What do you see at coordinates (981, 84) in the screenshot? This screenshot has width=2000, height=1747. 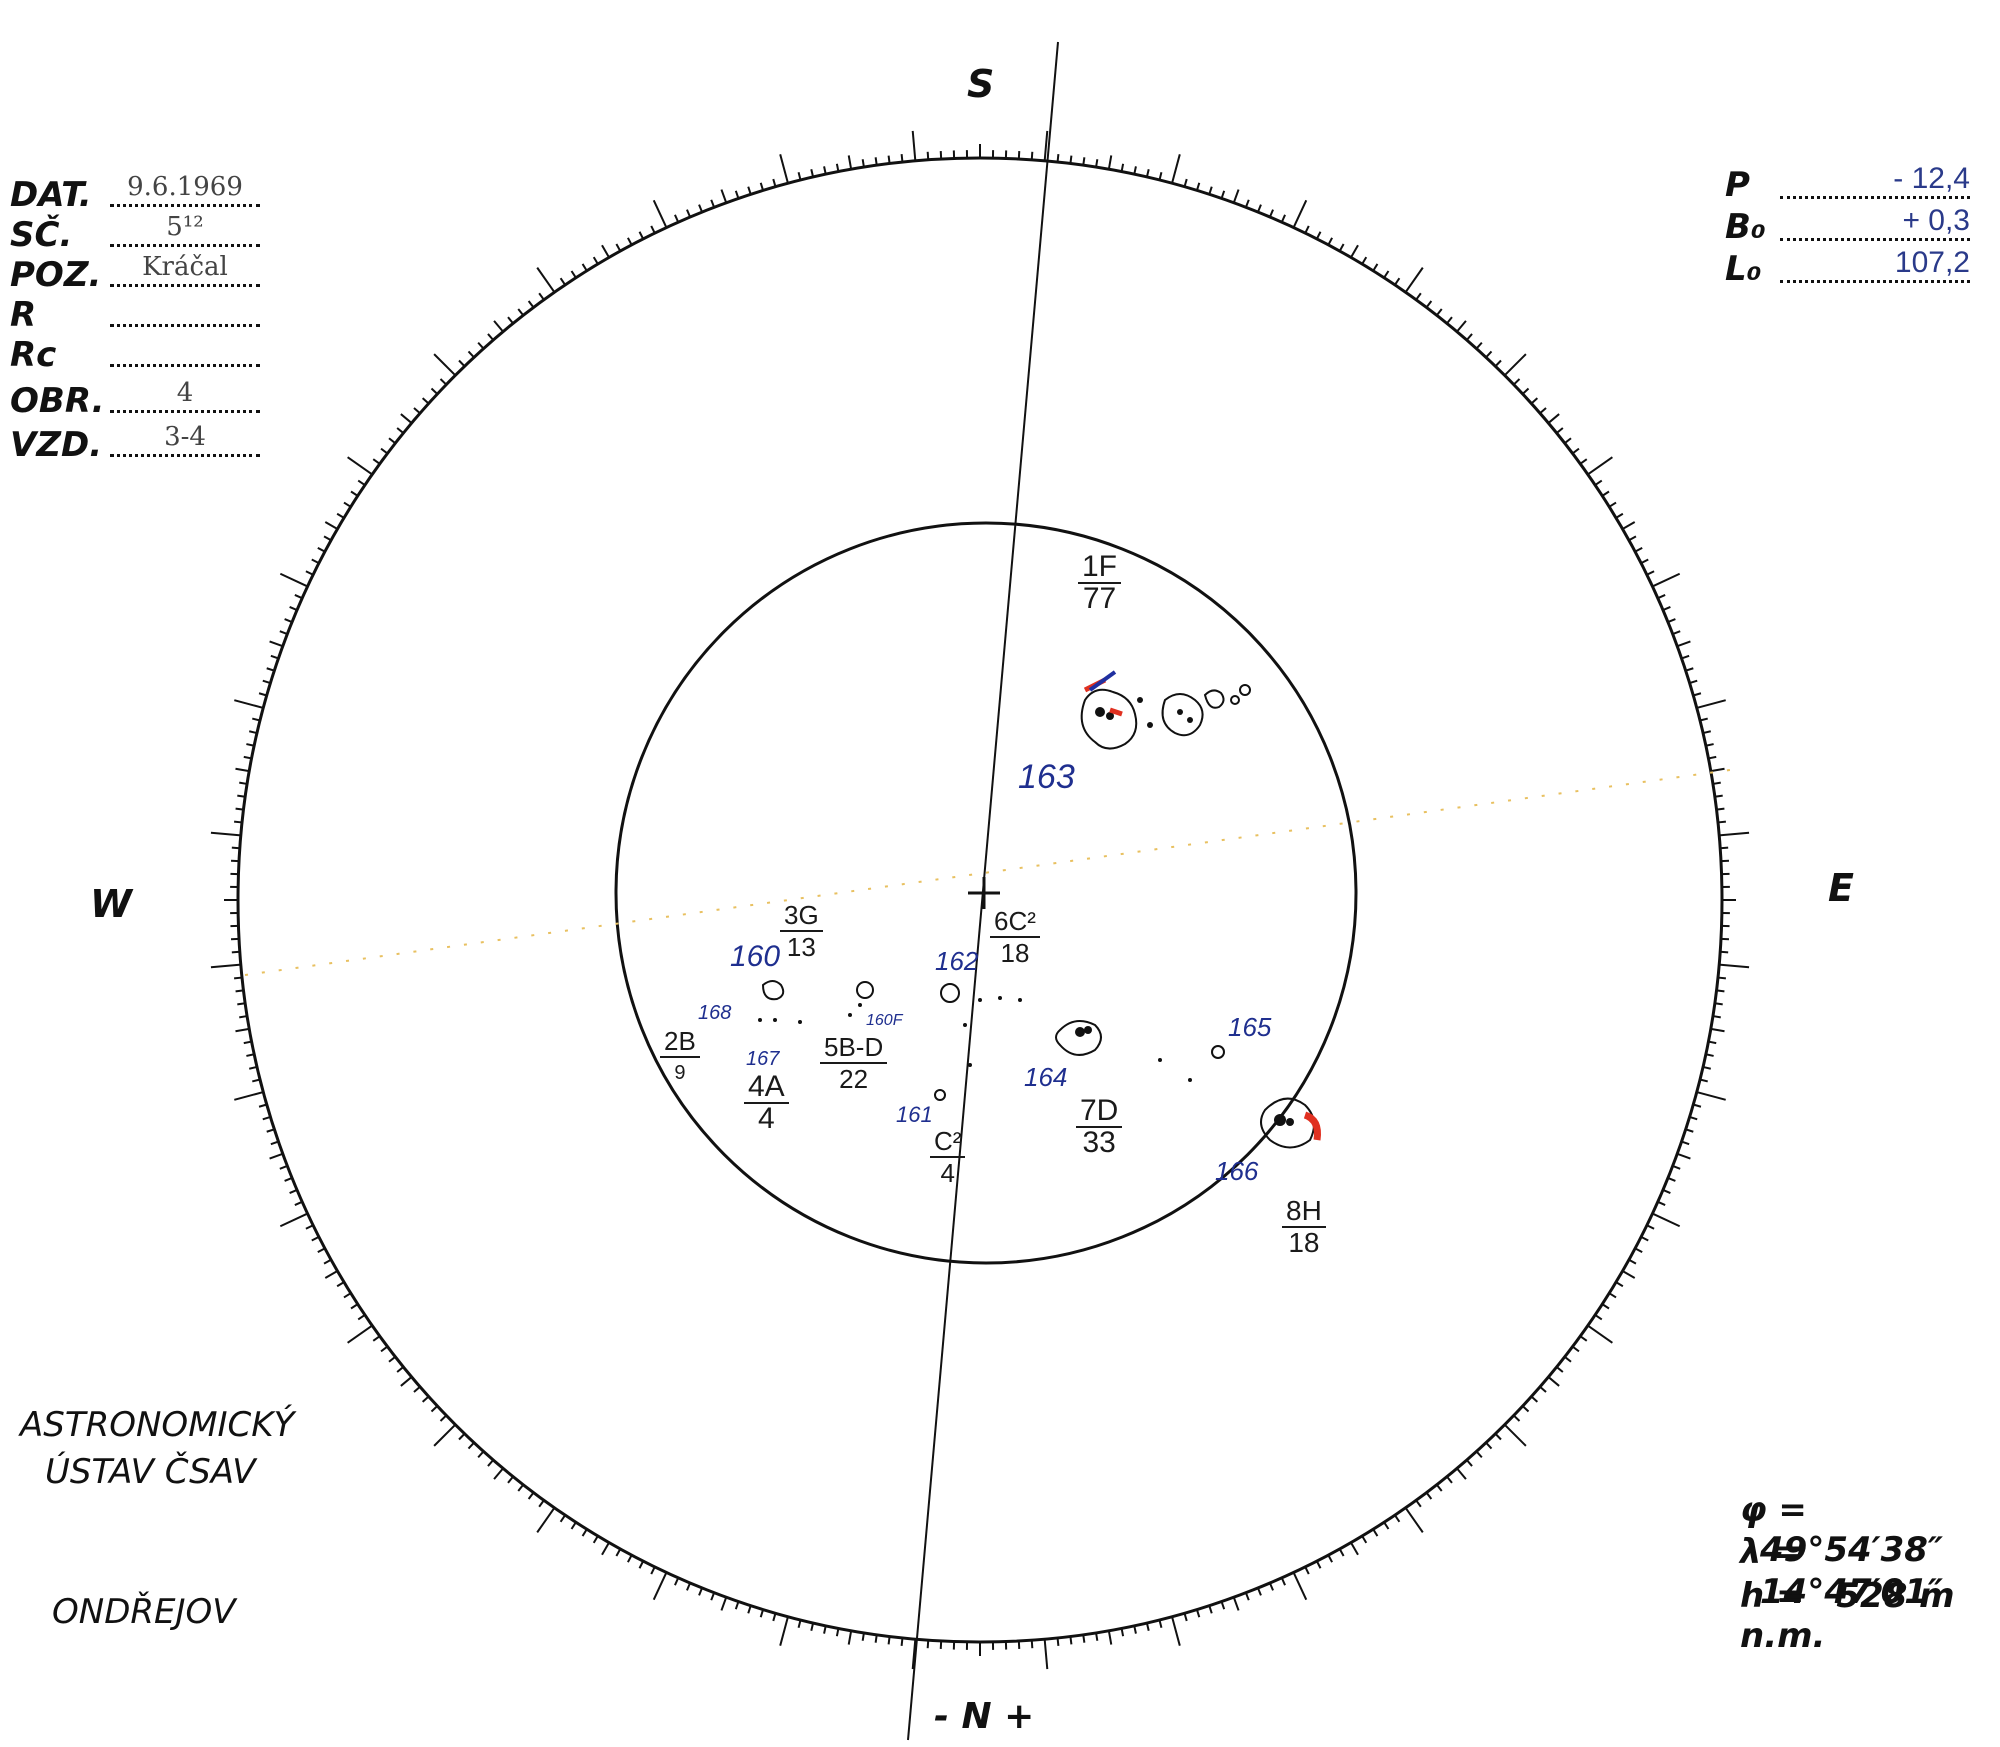 I see `compass-south: S` at bounding box center [981, 84].